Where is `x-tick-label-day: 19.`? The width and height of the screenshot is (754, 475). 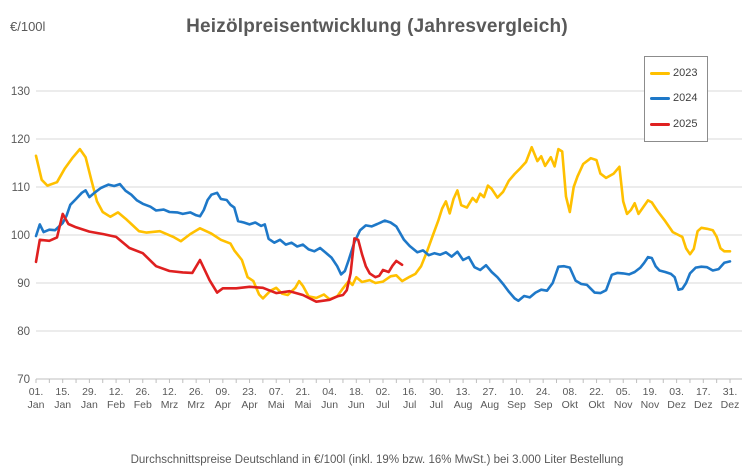 x-tick-label-day: 19. is located at coordinates (650, 392).